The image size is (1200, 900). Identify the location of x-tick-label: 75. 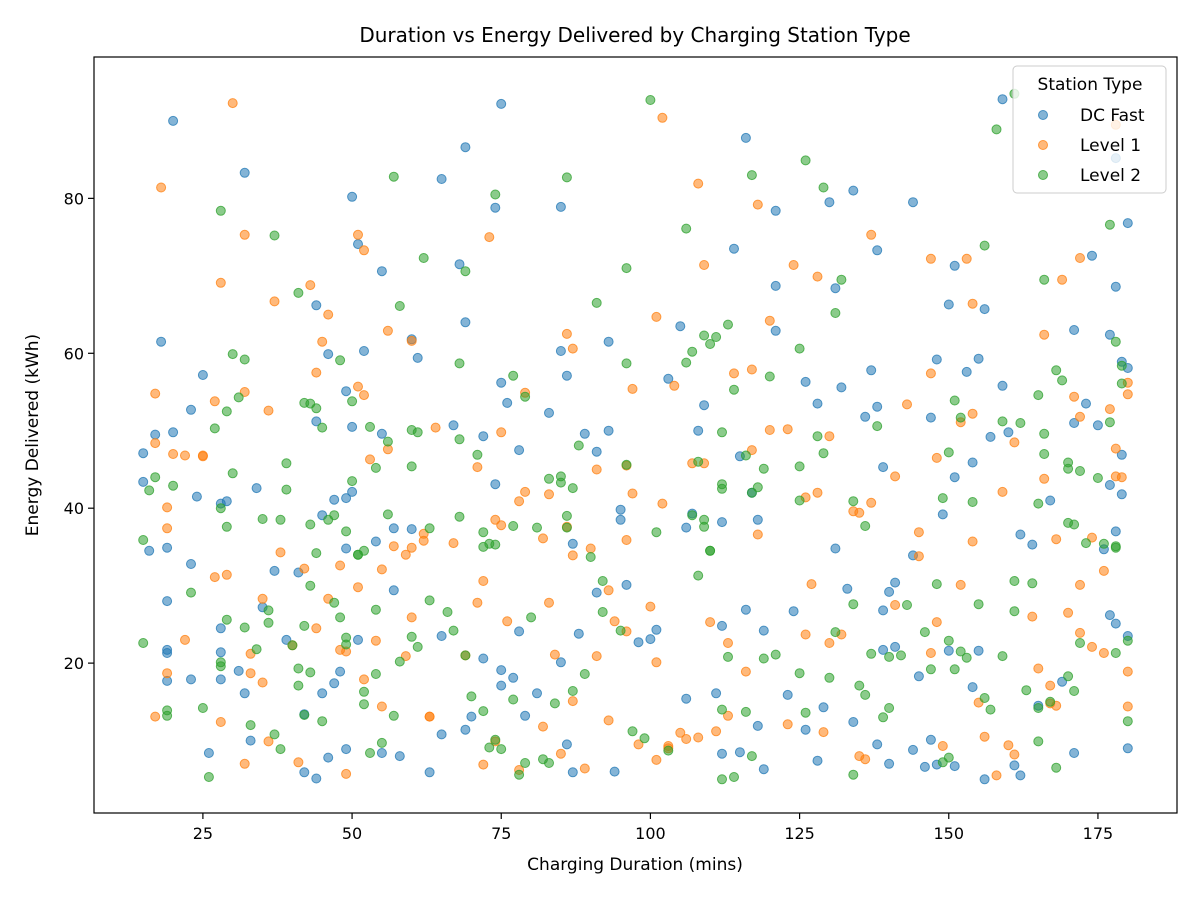
(501, 833).